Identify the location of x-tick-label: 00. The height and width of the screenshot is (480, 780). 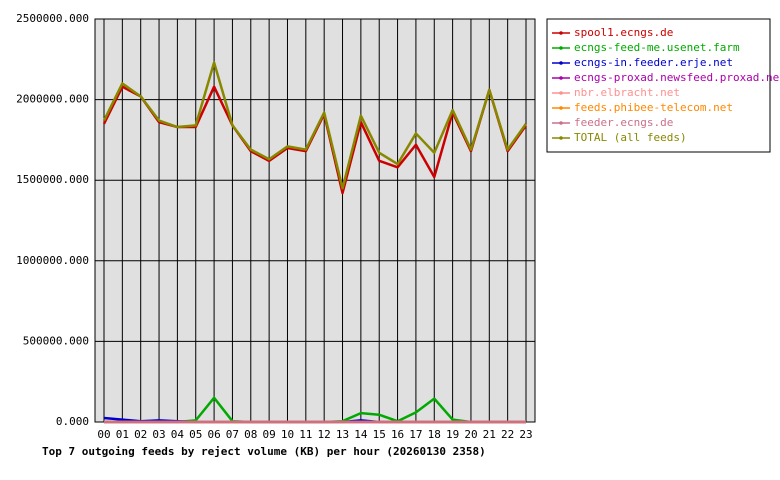
(103, 434).